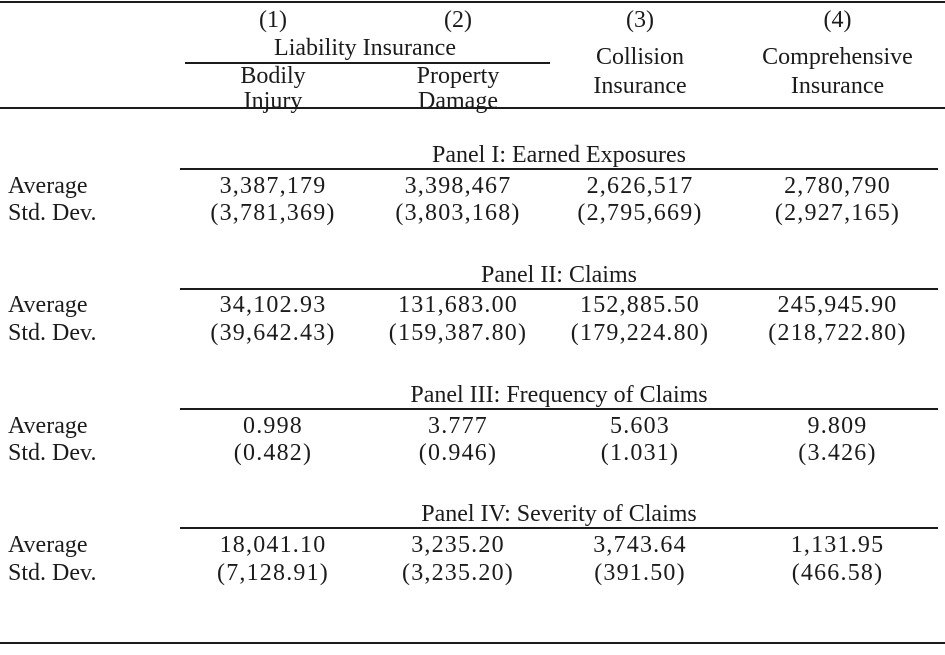  I want to click on header-bottom-rule, so click(472, 108).